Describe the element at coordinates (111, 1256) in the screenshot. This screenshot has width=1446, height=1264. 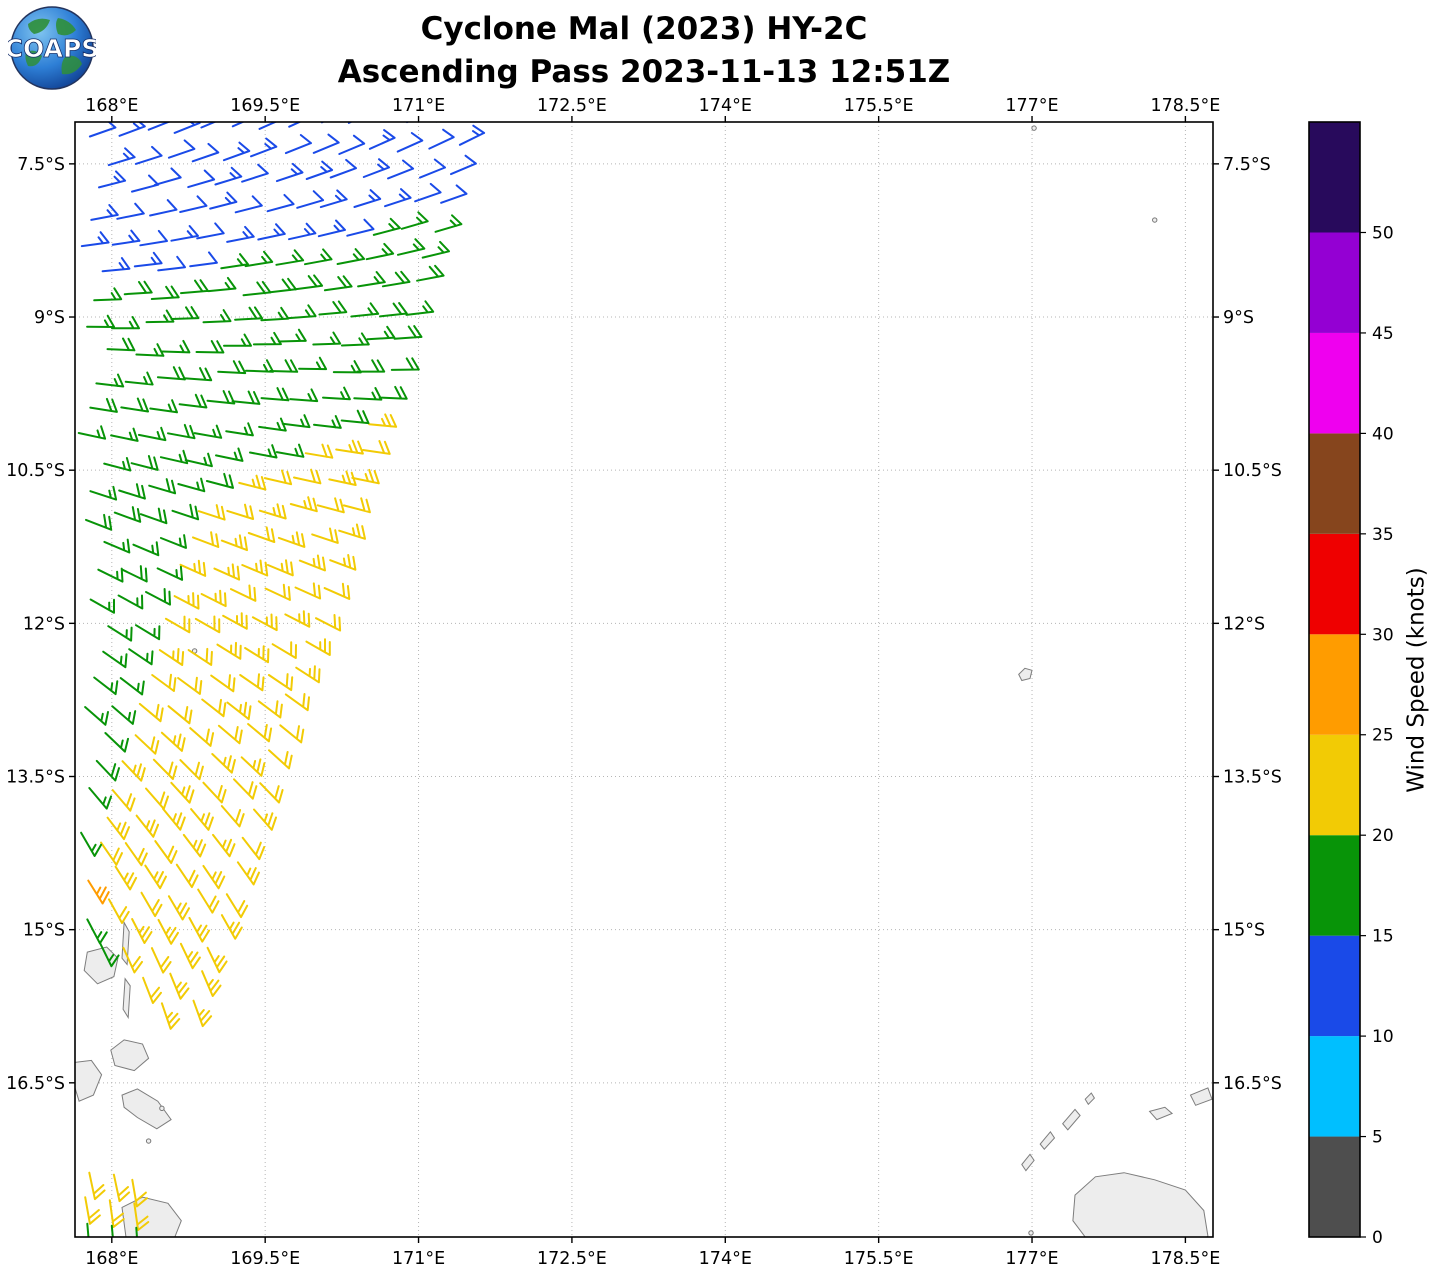
I see `x-tick-label-bottom: 168°E` at that location.